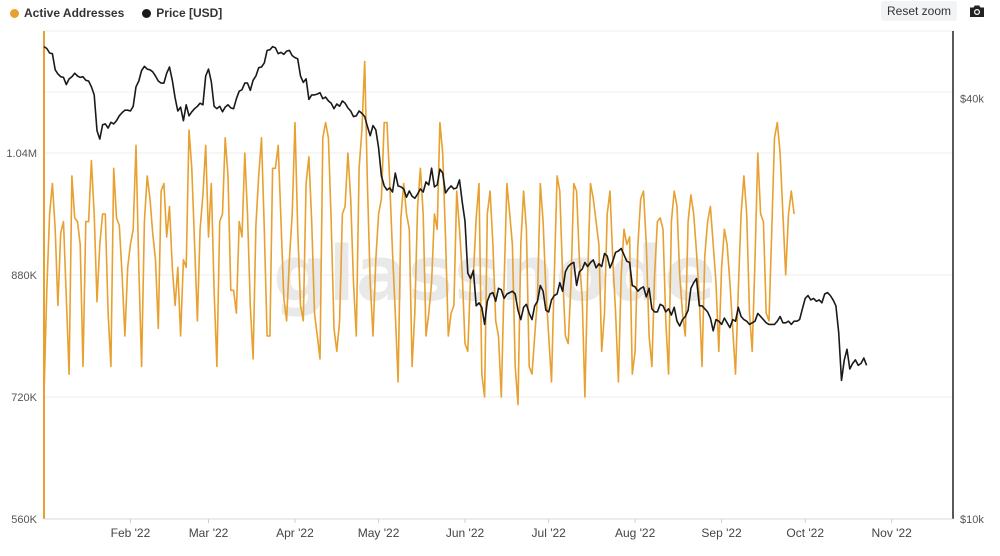 The height and width of the screenshot is (556, 1000). What do you see at coordinates (919, 11) in the screenshot?
I see `reset-zoom-button: Reset zoom` at bounding box center [919, 11].